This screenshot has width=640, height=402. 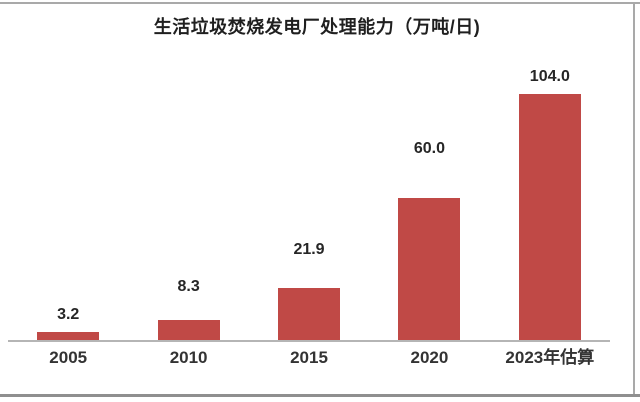 I want to click on x-axis-tick-row: 2005 2010 2015 2020 2023年估算, so click(x=309, y=358).